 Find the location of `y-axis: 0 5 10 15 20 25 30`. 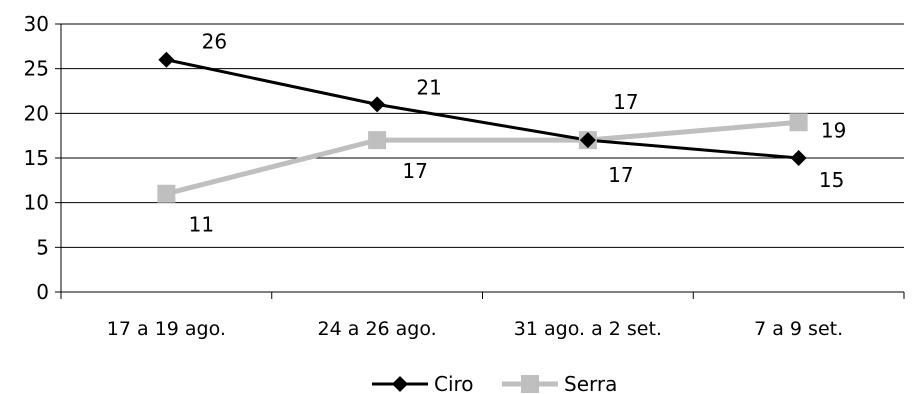

y-axis: 0 5 10 15 20 25 30 is located at coordinates (43, 158).